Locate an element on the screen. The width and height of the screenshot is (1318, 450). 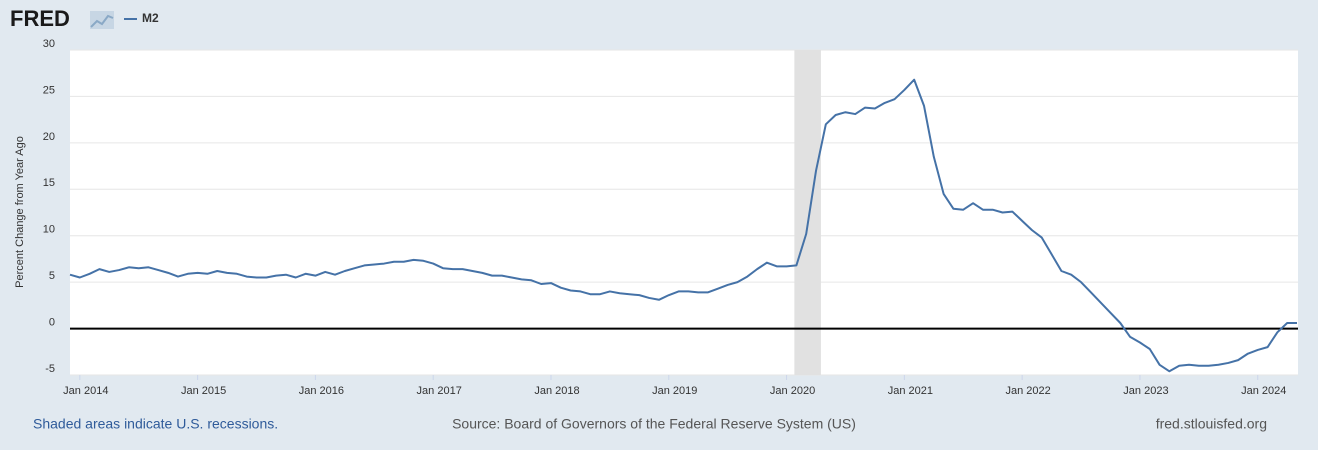
y-tick-label: 25 is located at coordinates (49, 90).